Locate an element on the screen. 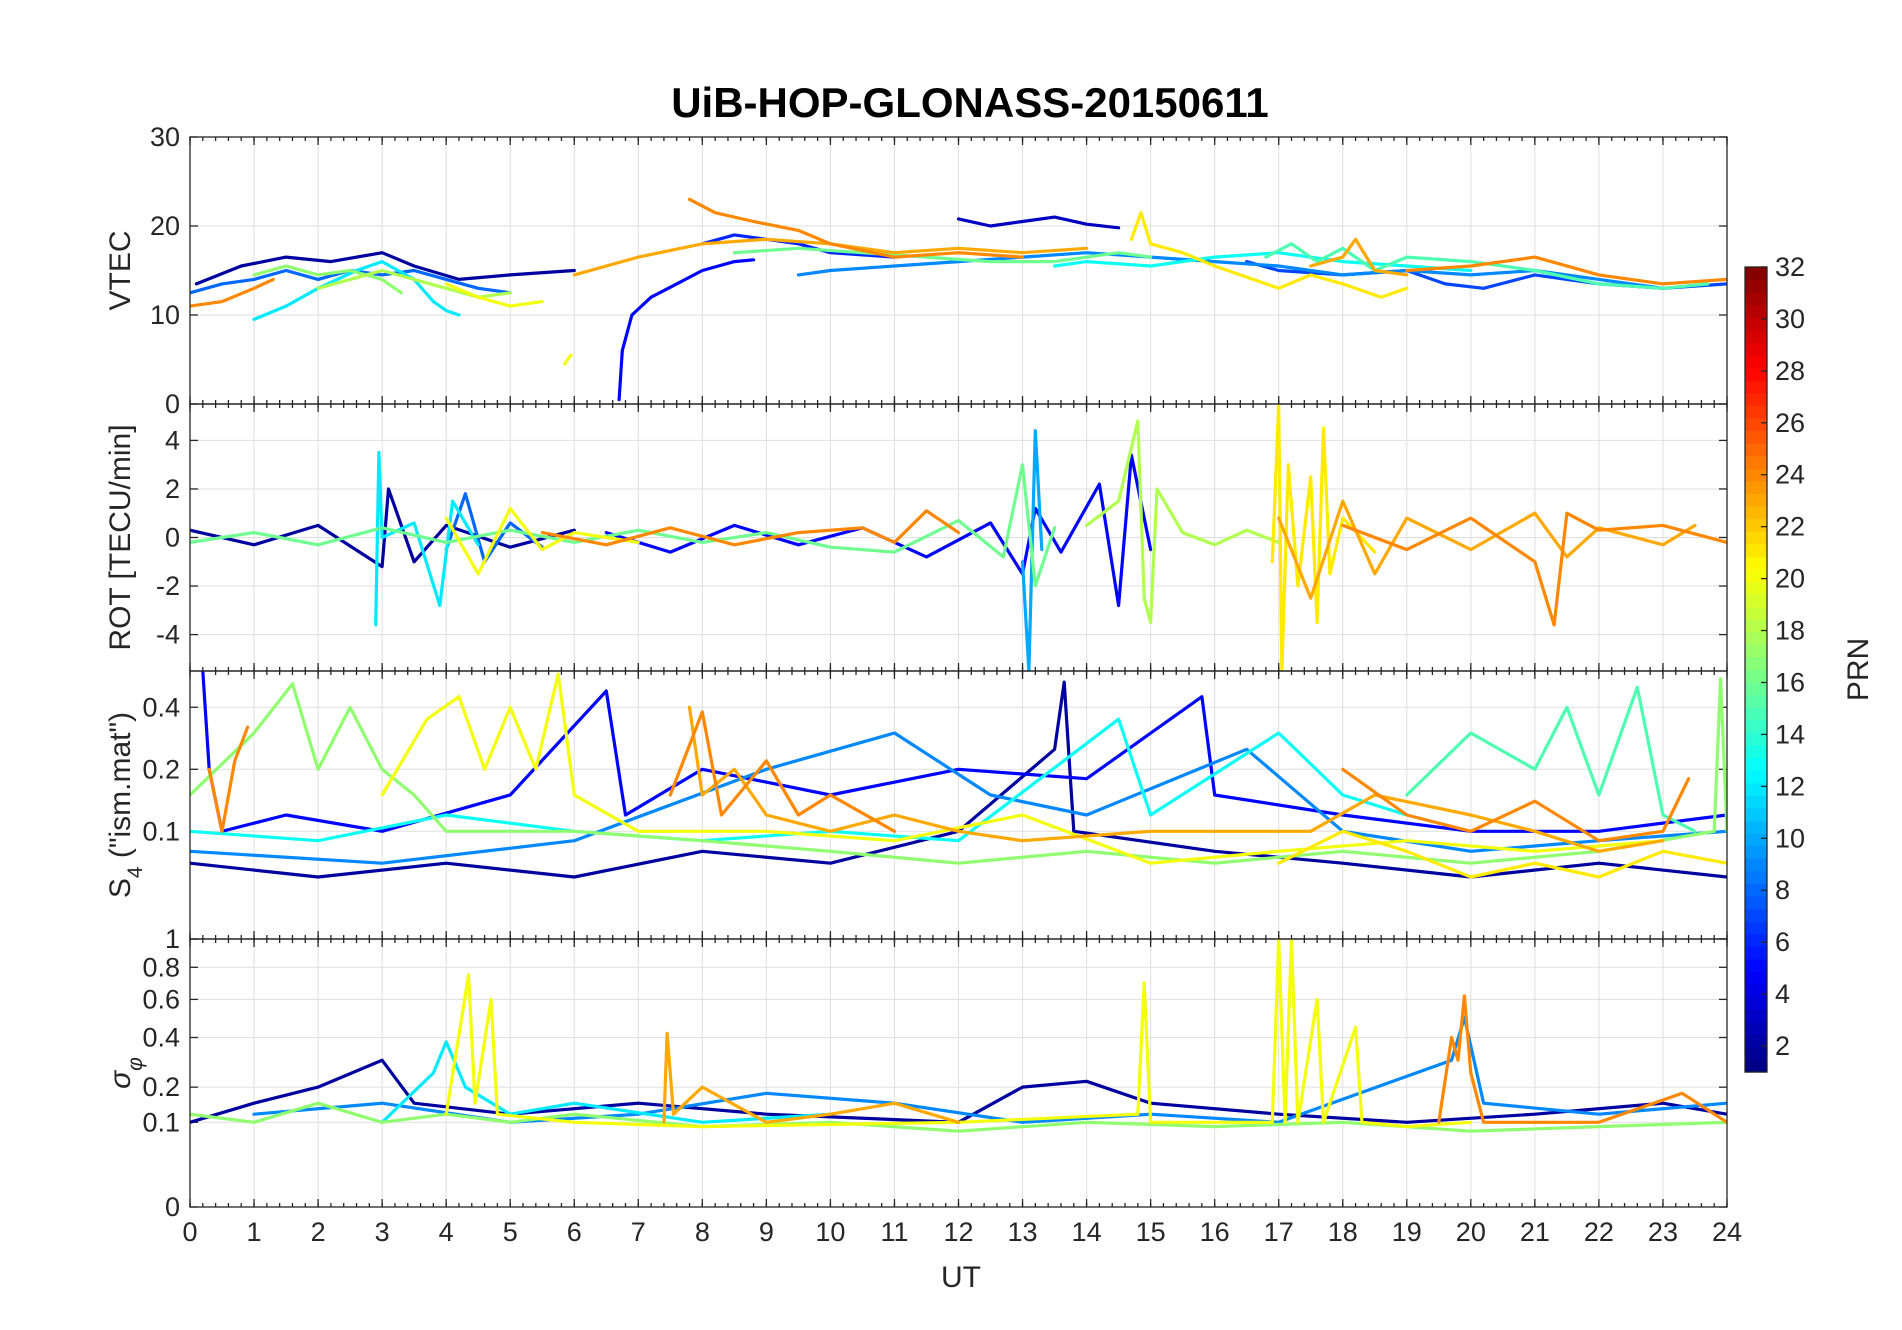 Image resolution: width=1902 pixels, height=1330 pixels. y-tick-label: 10 is located at coordinates (165, 315).